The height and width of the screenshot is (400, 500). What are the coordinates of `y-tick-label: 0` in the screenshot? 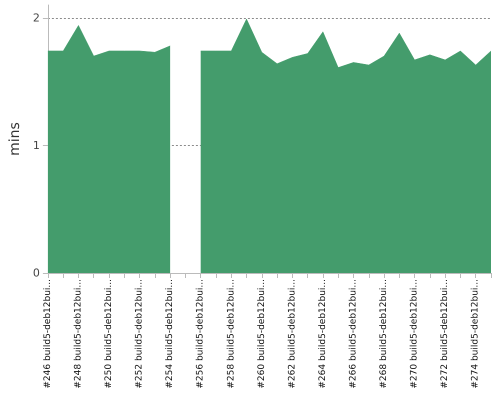 It's located at (36, 273).